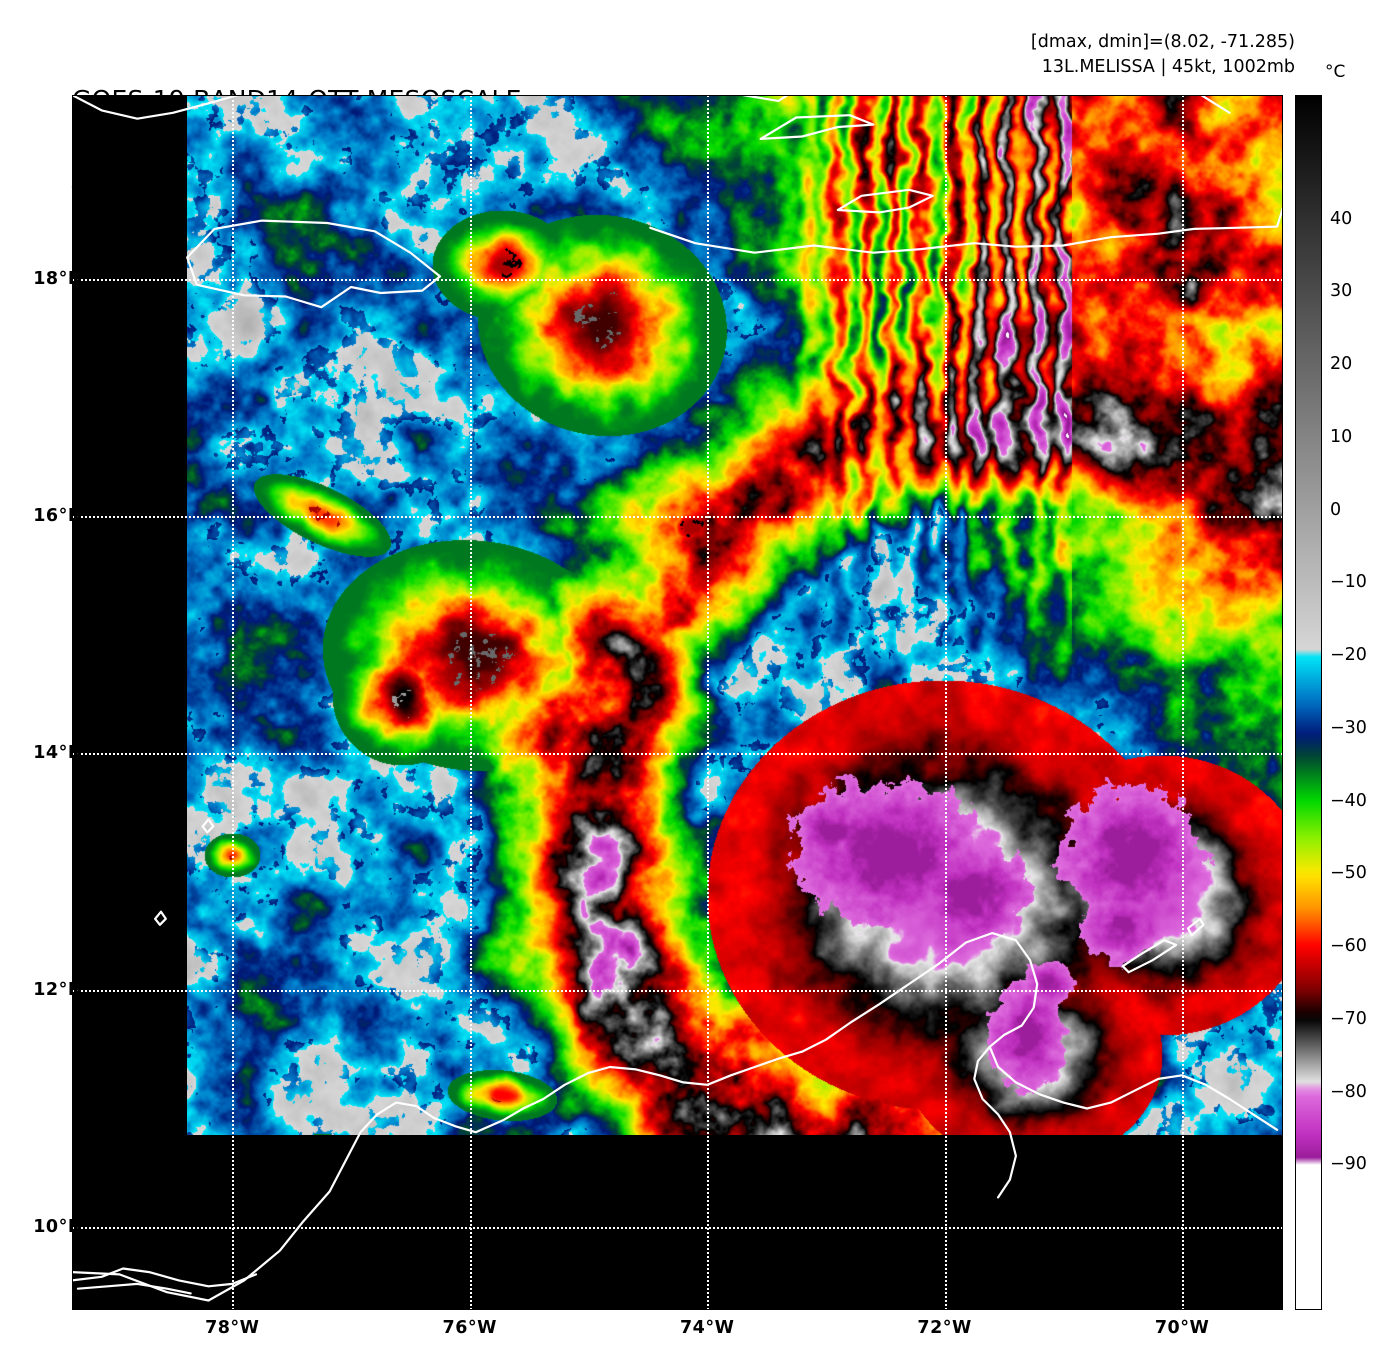 This screenshot has height=1359, width=1390. What do you see at coordinates (129, 615) in the screenshot?
I see `no-data-region-left` at bounding box center [129, 615].